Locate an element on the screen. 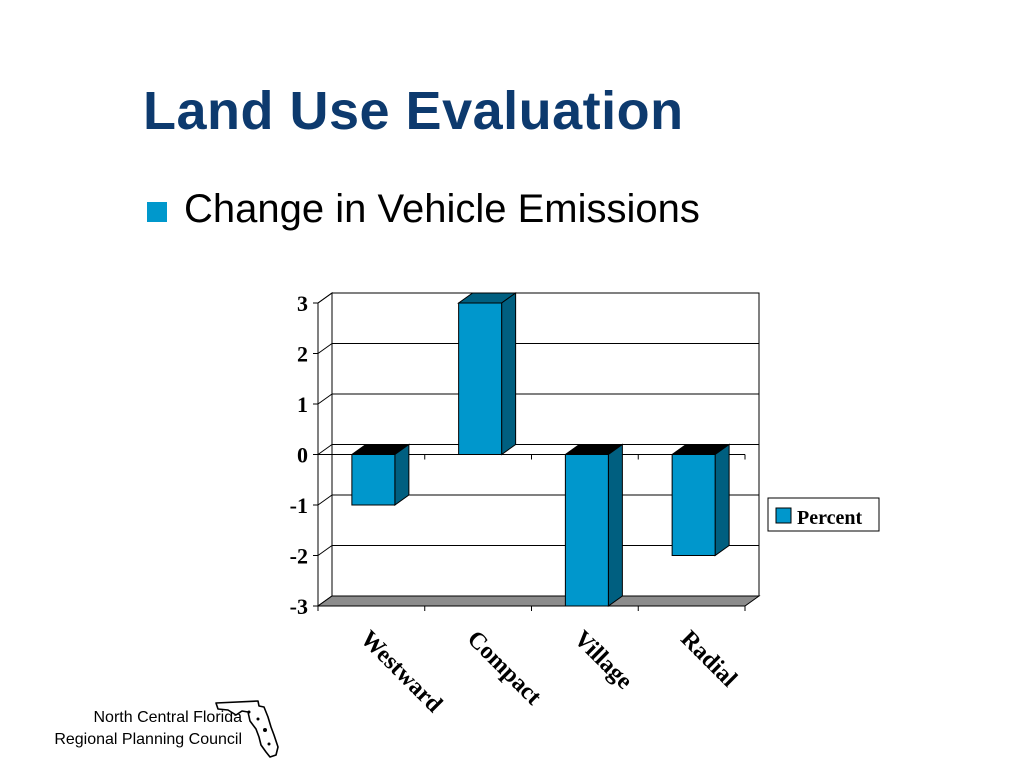 The image size is (1024, 768). bullet-item: Change in Vehicle Emissions is located at coordinates (423, 209).